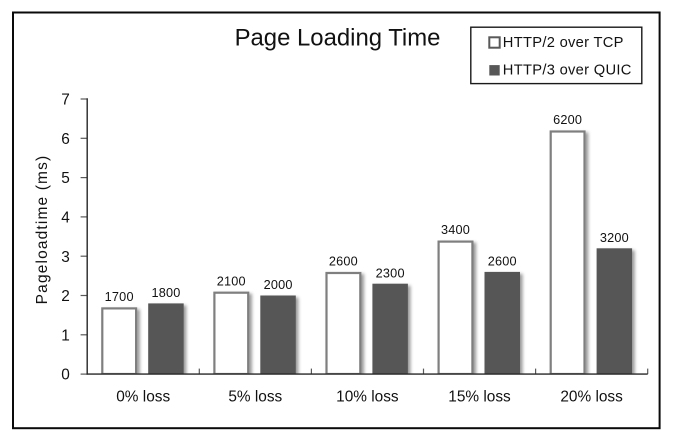 The width and height of the screenshot is (673, 441). What do you see at coordinates (338, 37) in the screenshot?
I see `svg-text: Page Loading Time` at bounding box center [338, 37].